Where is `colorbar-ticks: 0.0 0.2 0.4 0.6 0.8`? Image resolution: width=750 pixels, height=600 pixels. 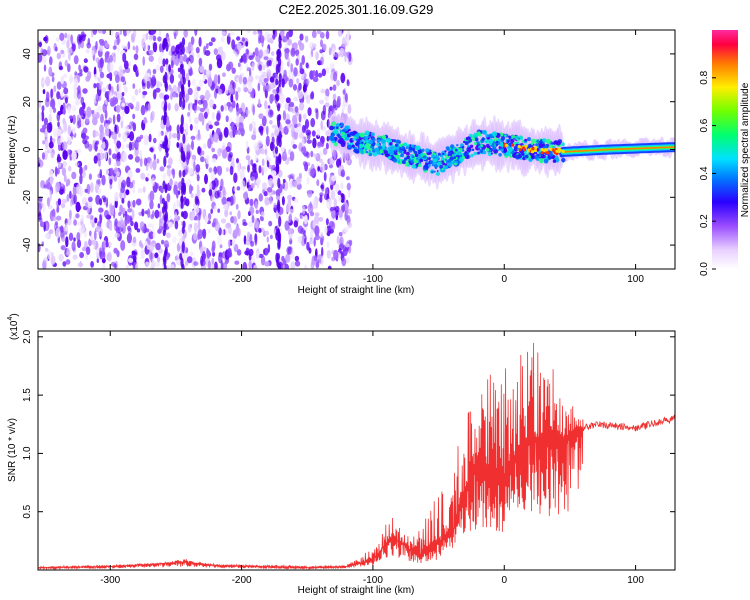
colorbar-ticks: 0.0 0.2 0.4 0.6 0.8 is located at coordinates (707, 173).